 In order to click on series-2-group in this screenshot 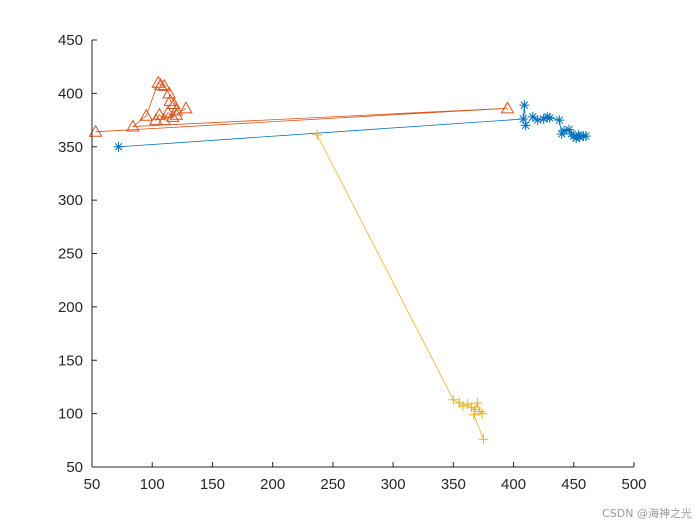, I will do `click(301, 106)`.